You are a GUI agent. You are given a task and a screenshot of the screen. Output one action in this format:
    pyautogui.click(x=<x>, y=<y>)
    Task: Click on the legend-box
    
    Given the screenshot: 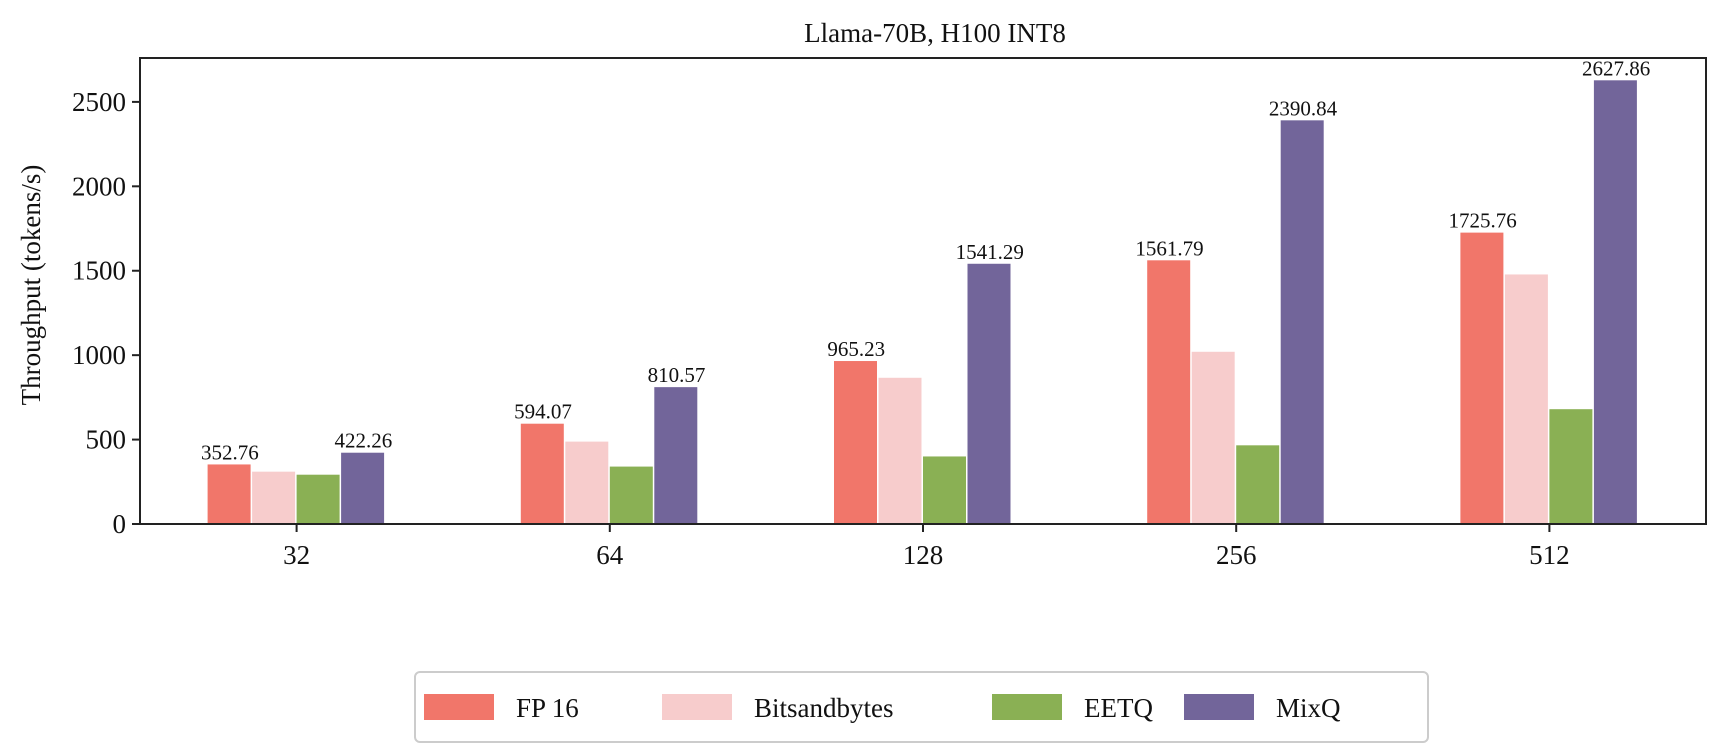 What is the action you would take?
    pyautogui.click(x=921, y=707)
    